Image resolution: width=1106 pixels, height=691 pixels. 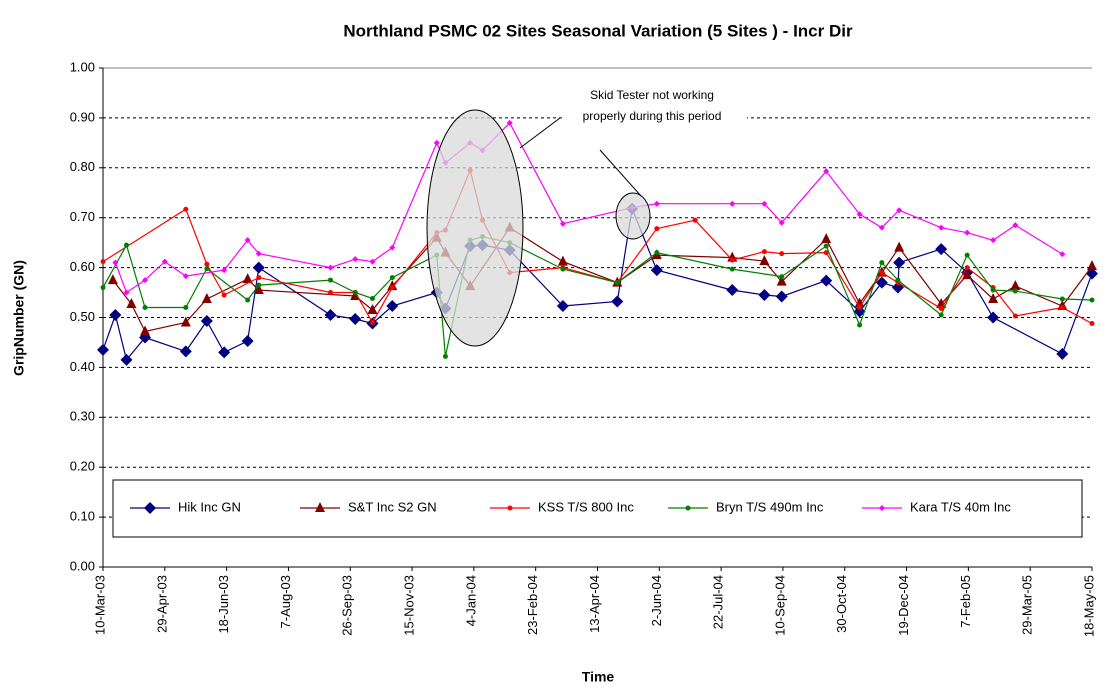 What do you see at coordinates (82, 116) in the screenshot?
I see `y-tick-label: 0.90` at bounding box center [82, 116].